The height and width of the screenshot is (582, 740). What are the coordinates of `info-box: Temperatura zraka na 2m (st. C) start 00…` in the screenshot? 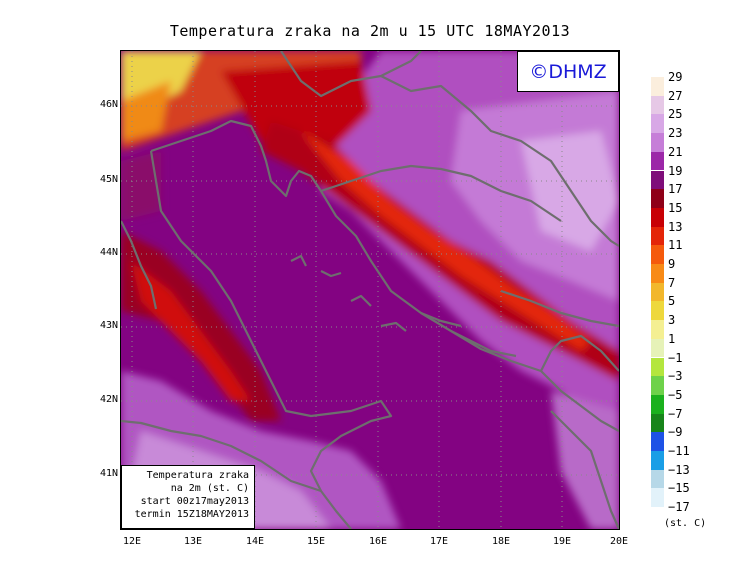 It's located at (188, 497).